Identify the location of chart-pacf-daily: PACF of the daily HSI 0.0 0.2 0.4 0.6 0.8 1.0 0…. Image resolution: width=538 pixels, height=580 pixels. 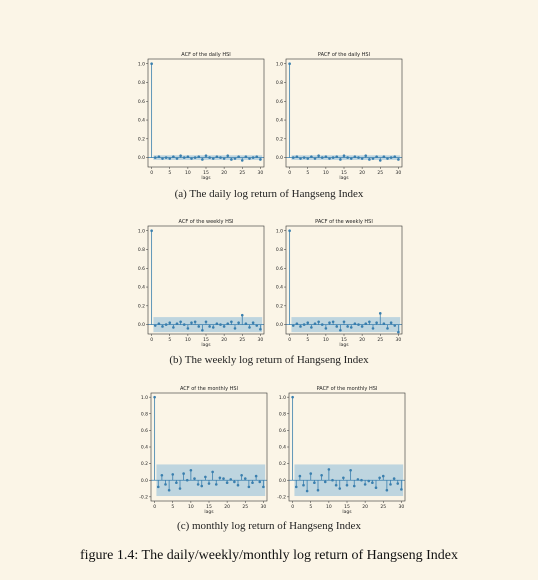
(337, 115).